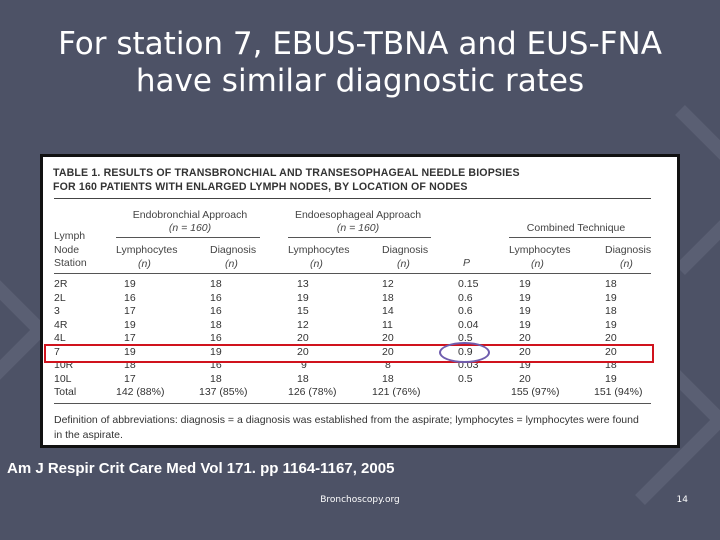 The image size is (720, 540). I want to click on header-station-line-2: Node, so click(67, 249).